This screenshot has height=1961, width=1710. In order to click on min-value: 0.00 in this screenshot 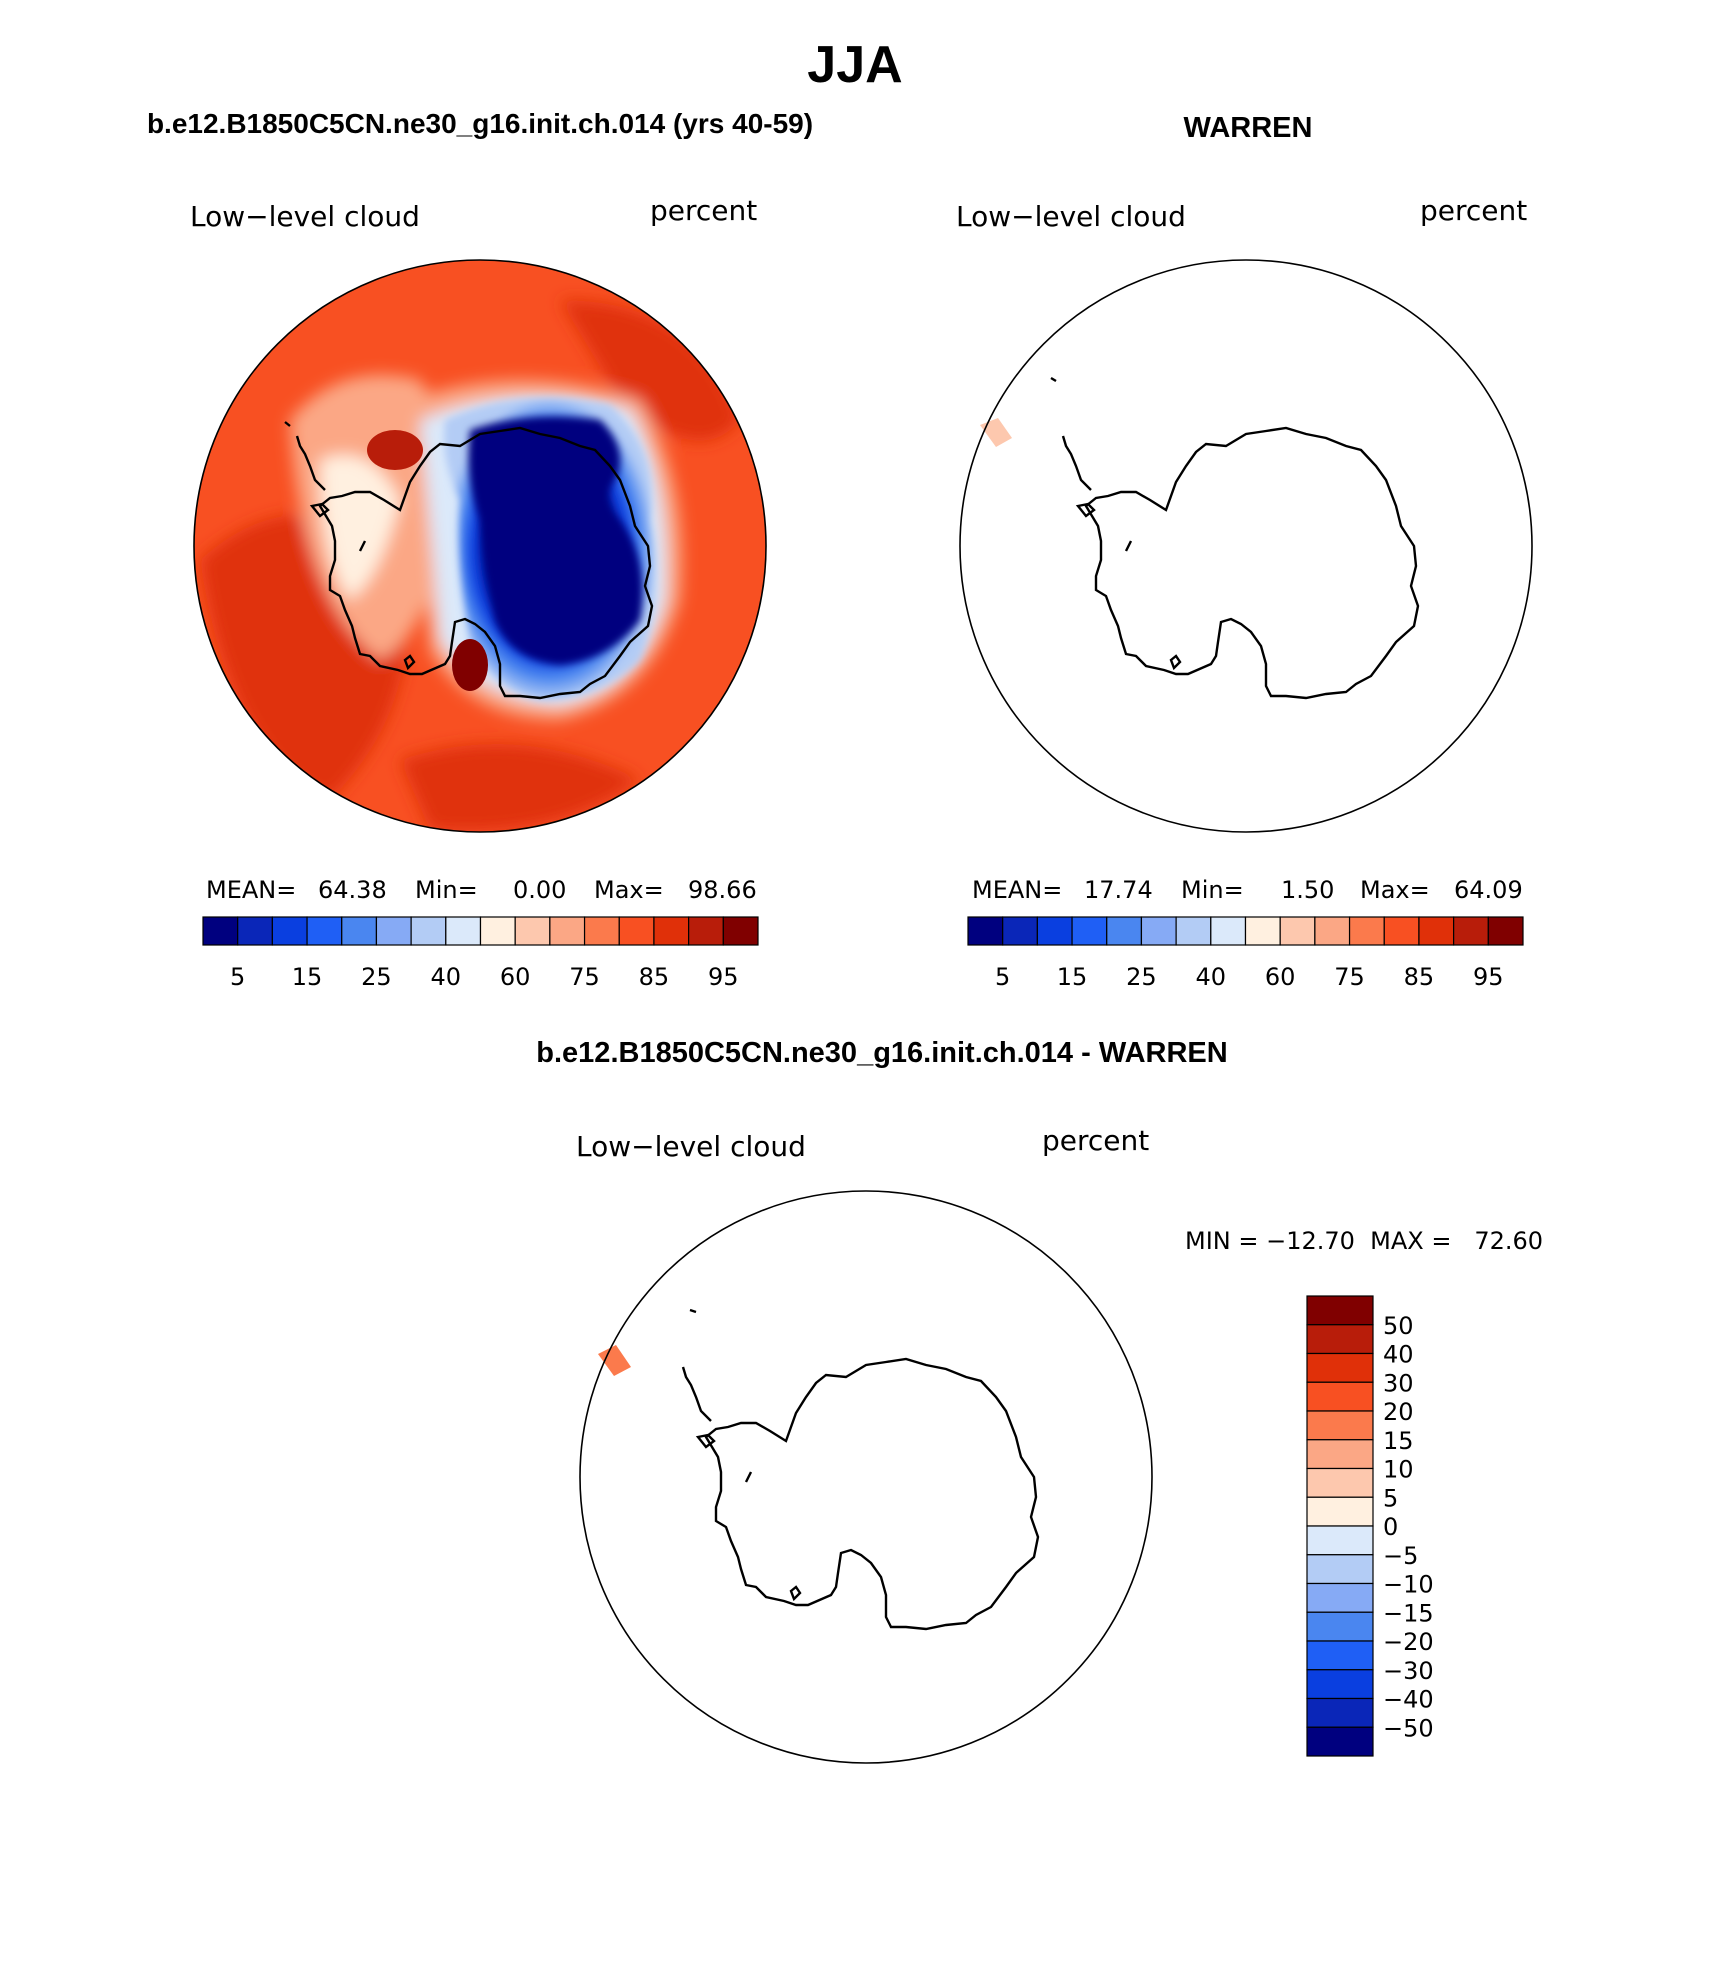, I will do `click(539, 890)`.